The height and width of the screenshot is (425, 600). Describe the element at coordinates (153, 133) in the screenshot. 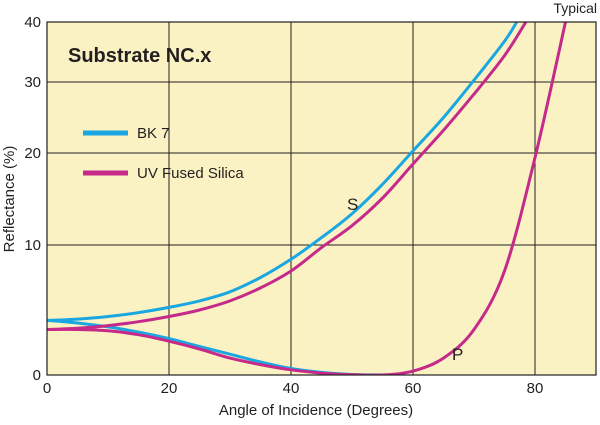

I see `legend-label-bk7: BK 7` at that location.